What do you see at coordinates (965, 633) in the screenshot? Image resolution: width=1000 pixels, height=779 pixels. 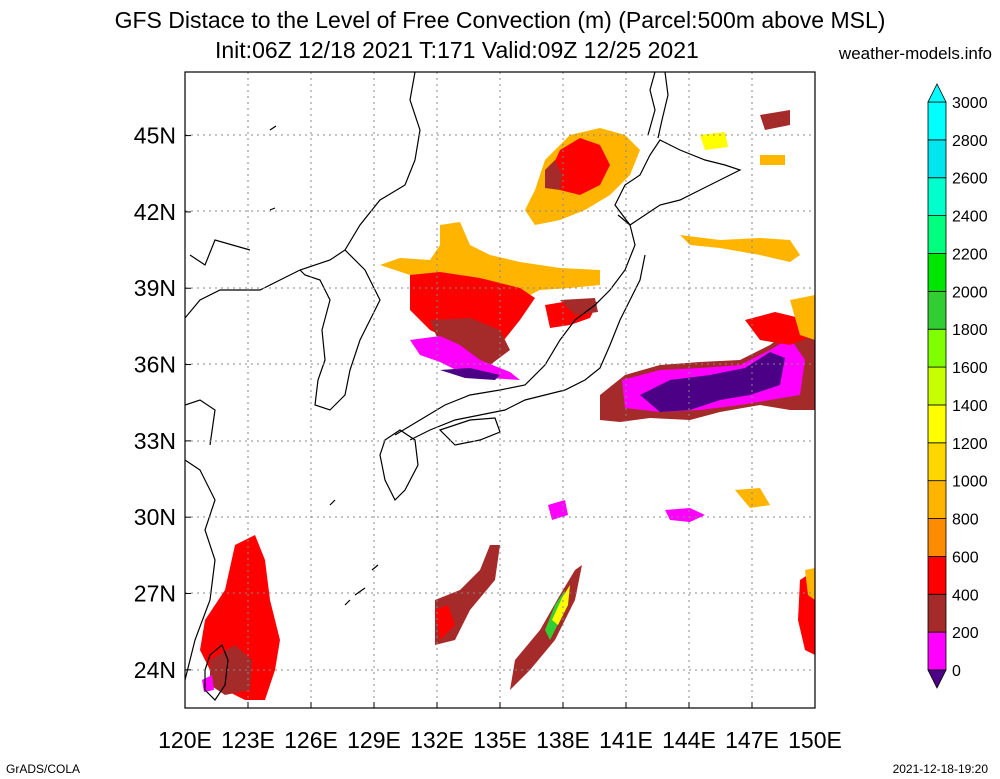 I see `colorbar-label: 200` at bounding box center [965, 633].